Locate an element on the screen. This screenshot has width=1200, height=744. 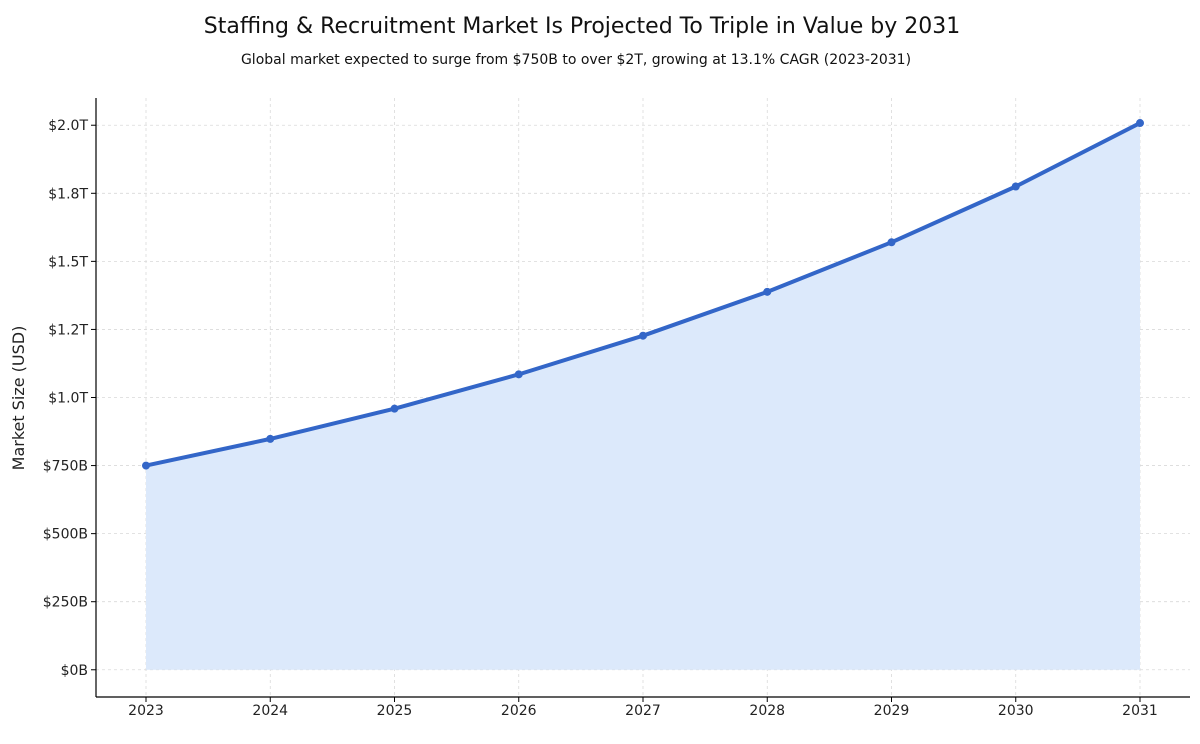
x-tick-label-8: 2031 is located at coordinates (1140, 711).